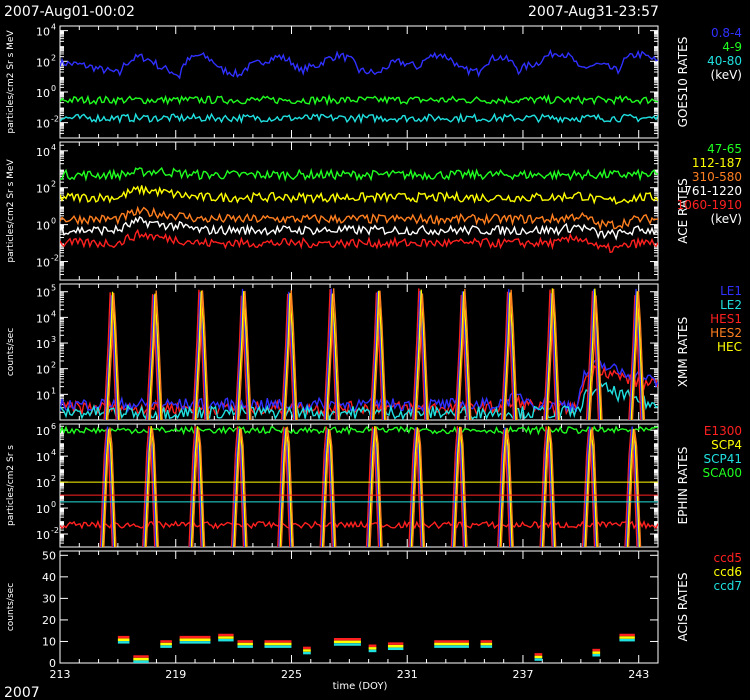  Describe the element at coordinates (53, 390) in the screenshot. I see `y-tick-exponent: 1` at that location.